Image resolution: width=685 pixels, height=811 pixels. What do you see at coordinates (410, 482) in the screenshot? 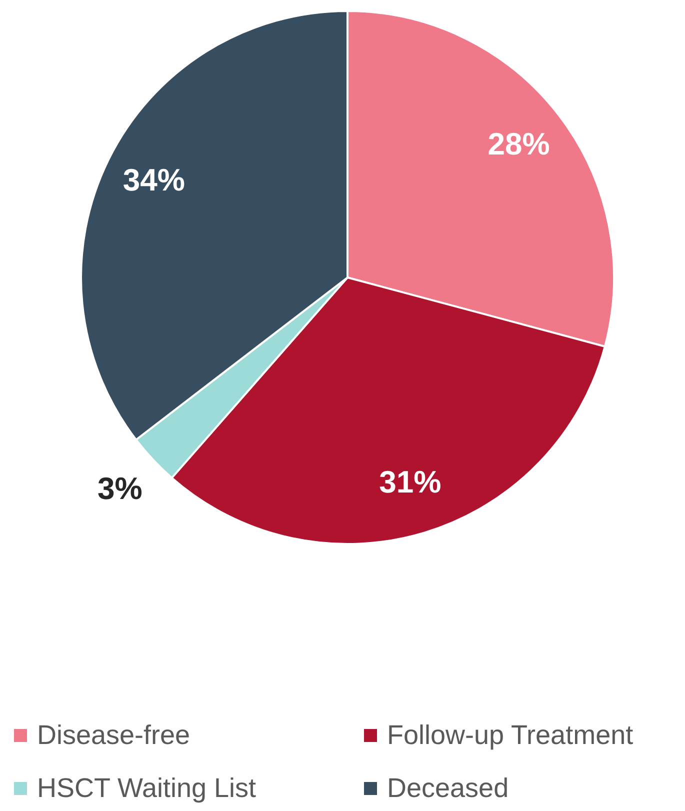
I see `data-label: 31%` at bounding box center [410, 482].